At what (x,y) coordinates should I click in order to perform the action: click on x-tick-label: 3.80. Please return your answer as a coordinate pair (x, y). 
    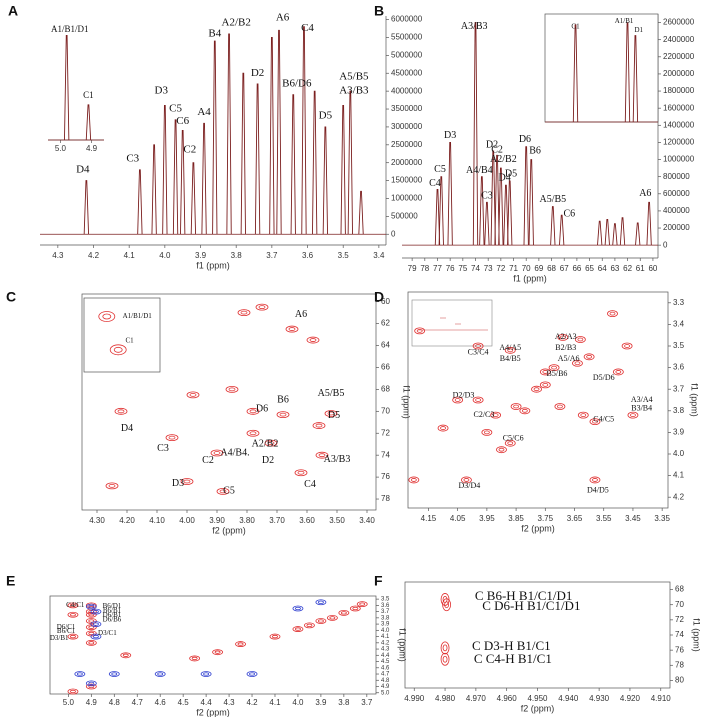
    Looking at the image, I should click on (247, 520).